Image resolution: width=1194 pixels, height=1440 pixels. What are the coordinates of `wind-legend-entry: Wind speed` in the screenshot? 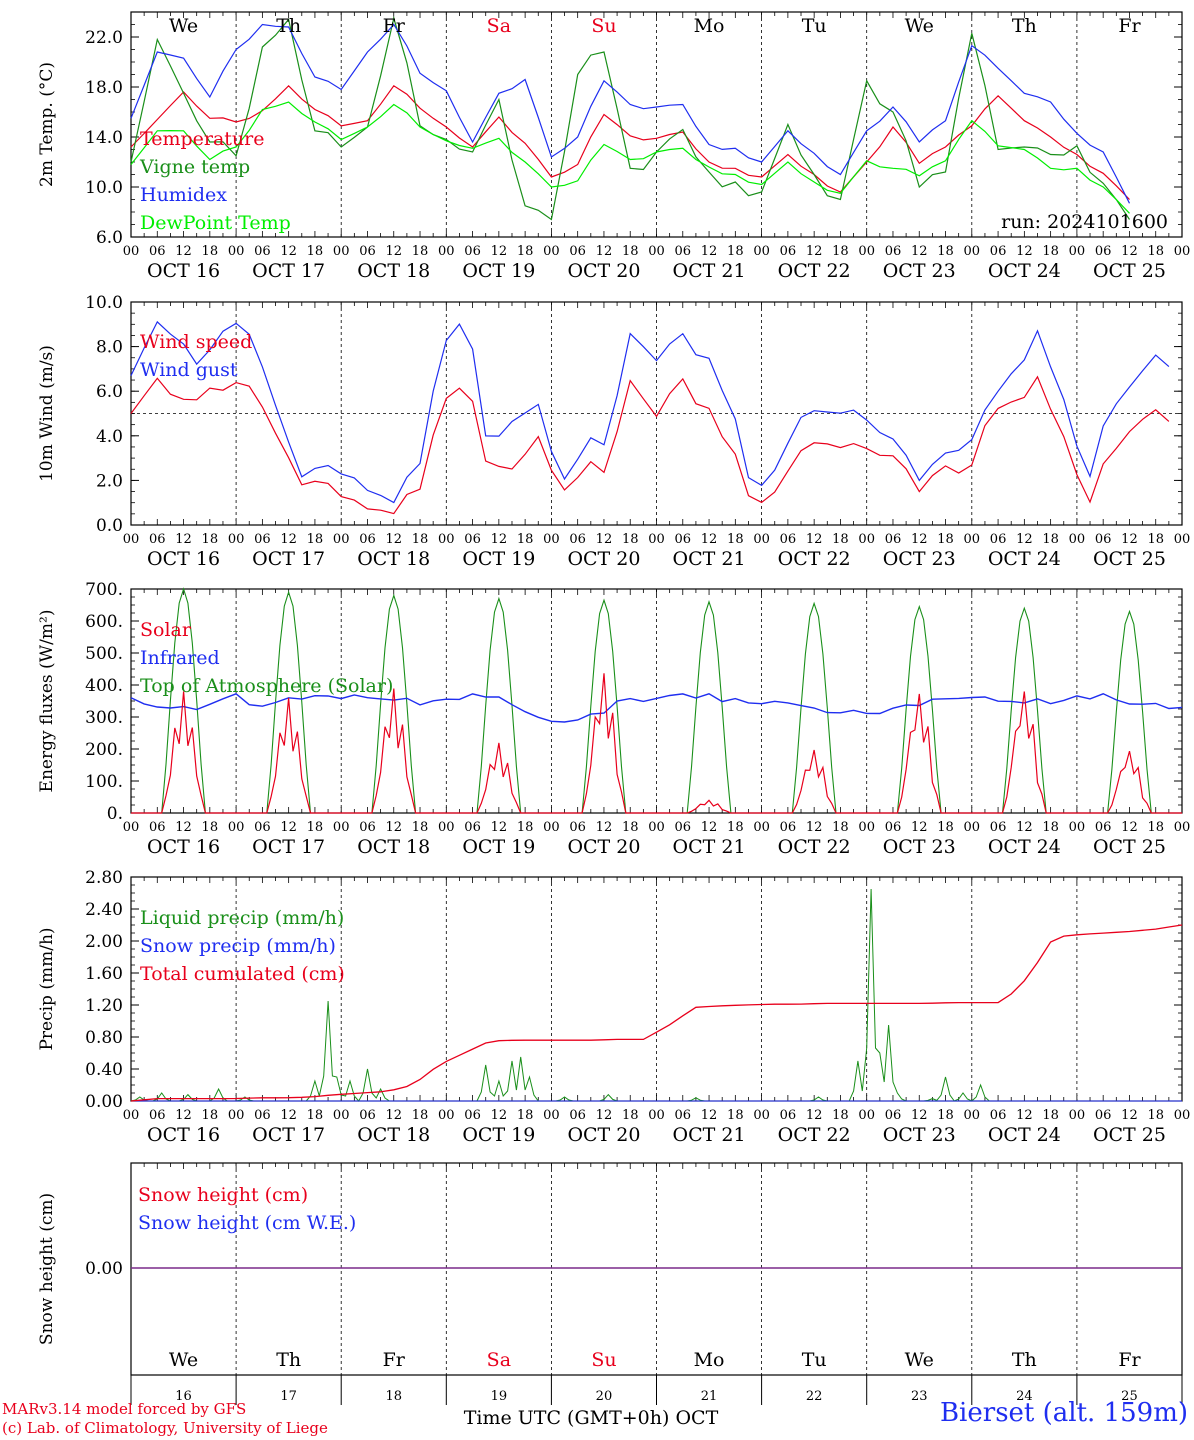 It's located at (196, 342).